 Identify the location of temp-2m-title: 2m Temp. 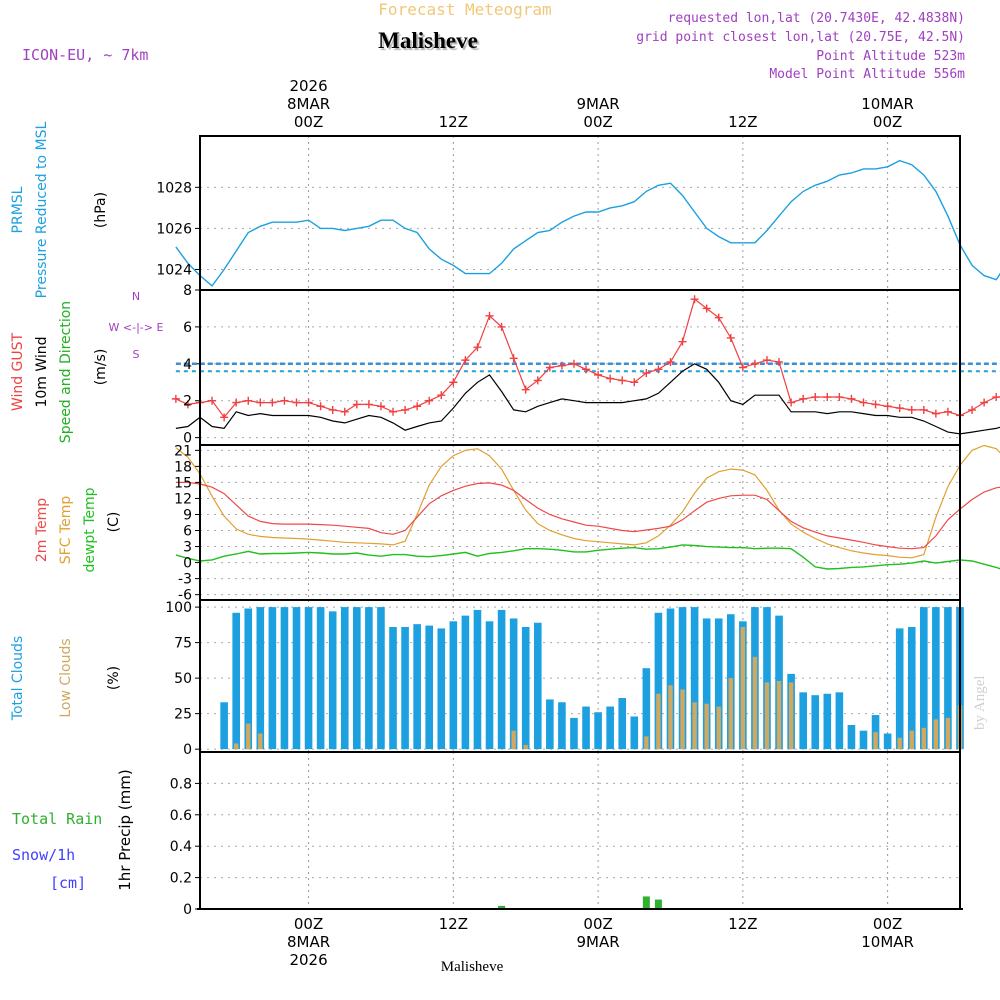
(42, 530).